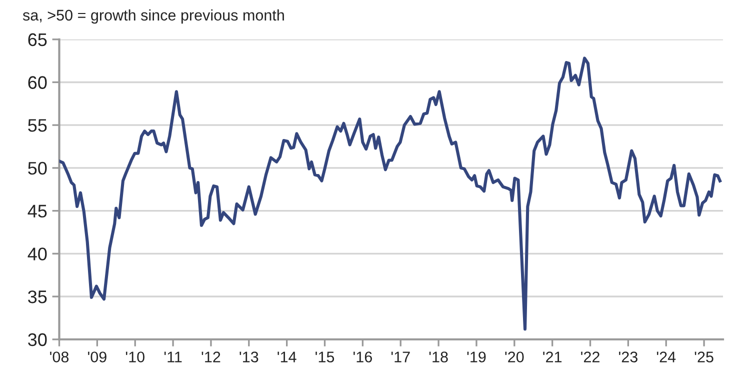 This screenshot has height=375, width=750. I want to click on x-tick-label: '19, so click(476, 357).